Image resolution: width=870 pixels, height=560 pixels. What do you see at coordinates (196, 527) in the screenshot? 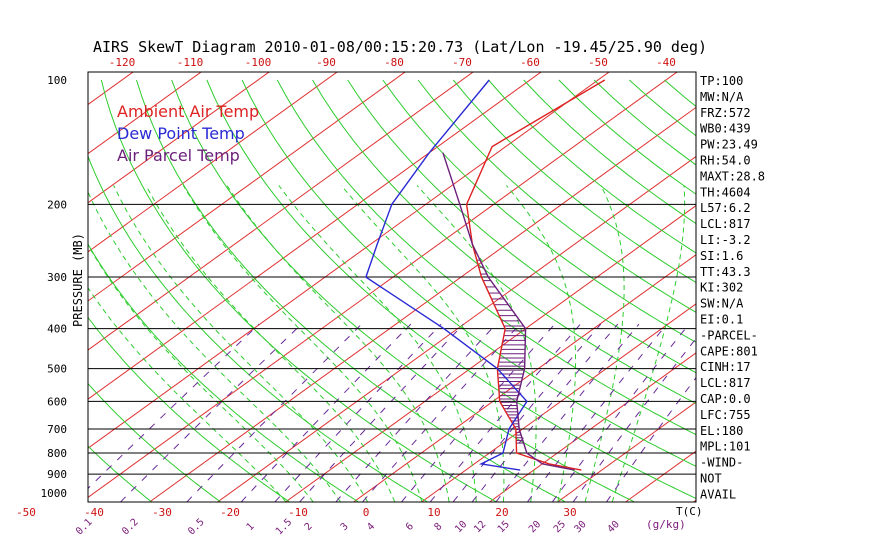
I see `mixing-ratio-tick-label: 0.5` at bounding box center [196, 527].